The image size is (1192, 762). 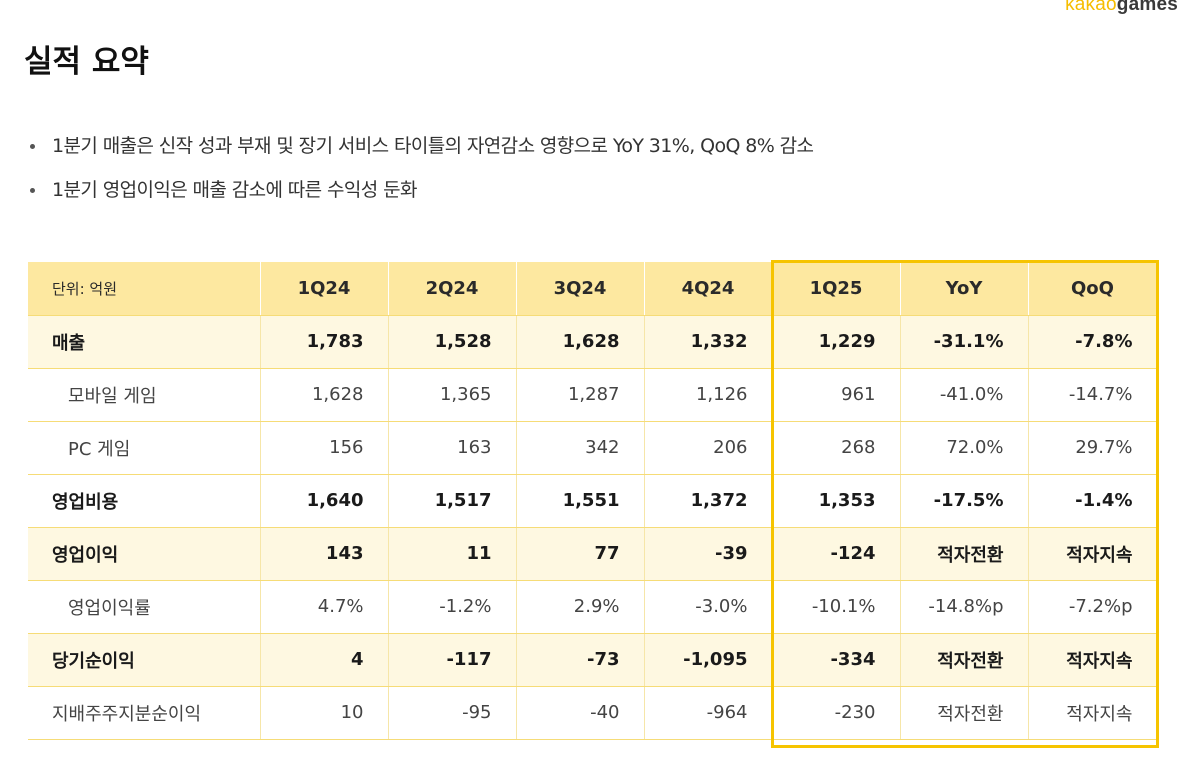 I want to click on table-cell: 4, so click(x=324, y=660).